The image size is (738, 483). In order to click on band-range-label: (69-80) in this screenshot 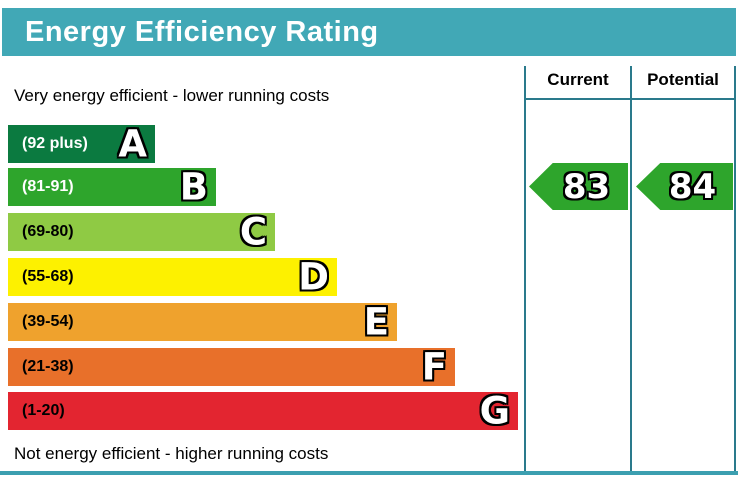, I will do `click(48, 231)`.